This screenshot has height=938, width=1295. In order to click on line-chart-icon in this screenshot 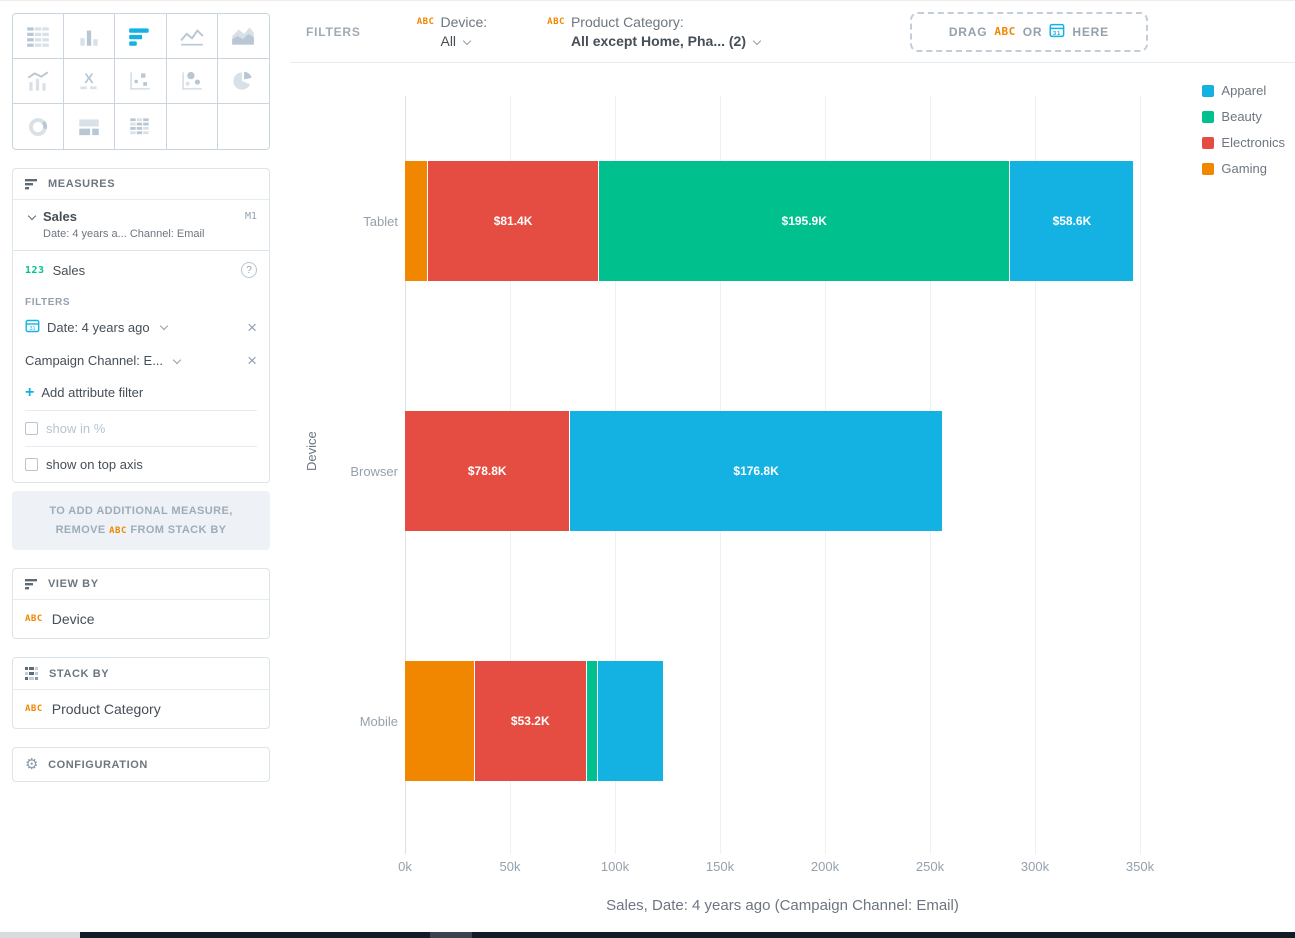, I will do `click(192, 36)`.